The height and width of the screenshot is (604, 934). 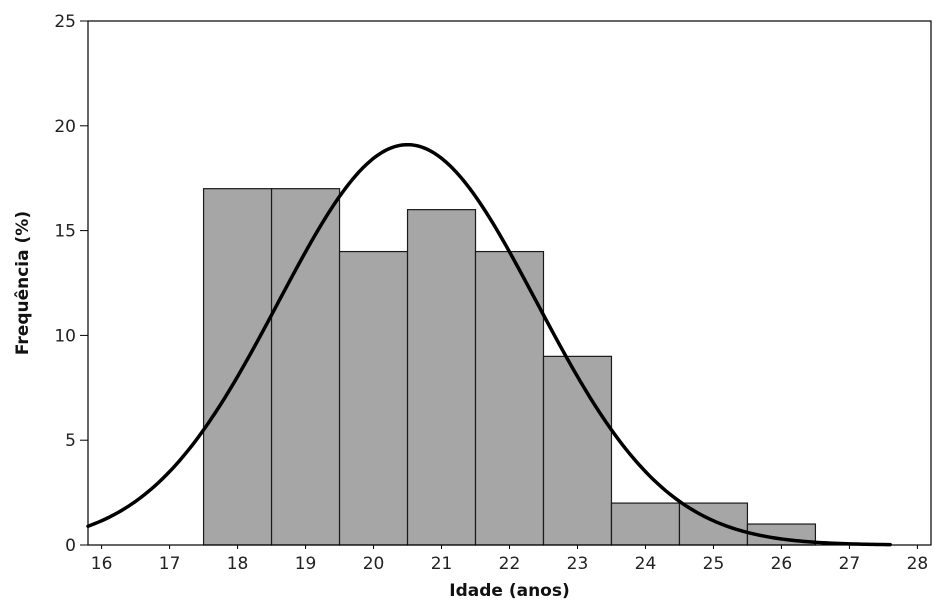 I want to click on x-tick-label: 25, so click(x=714, y=564).